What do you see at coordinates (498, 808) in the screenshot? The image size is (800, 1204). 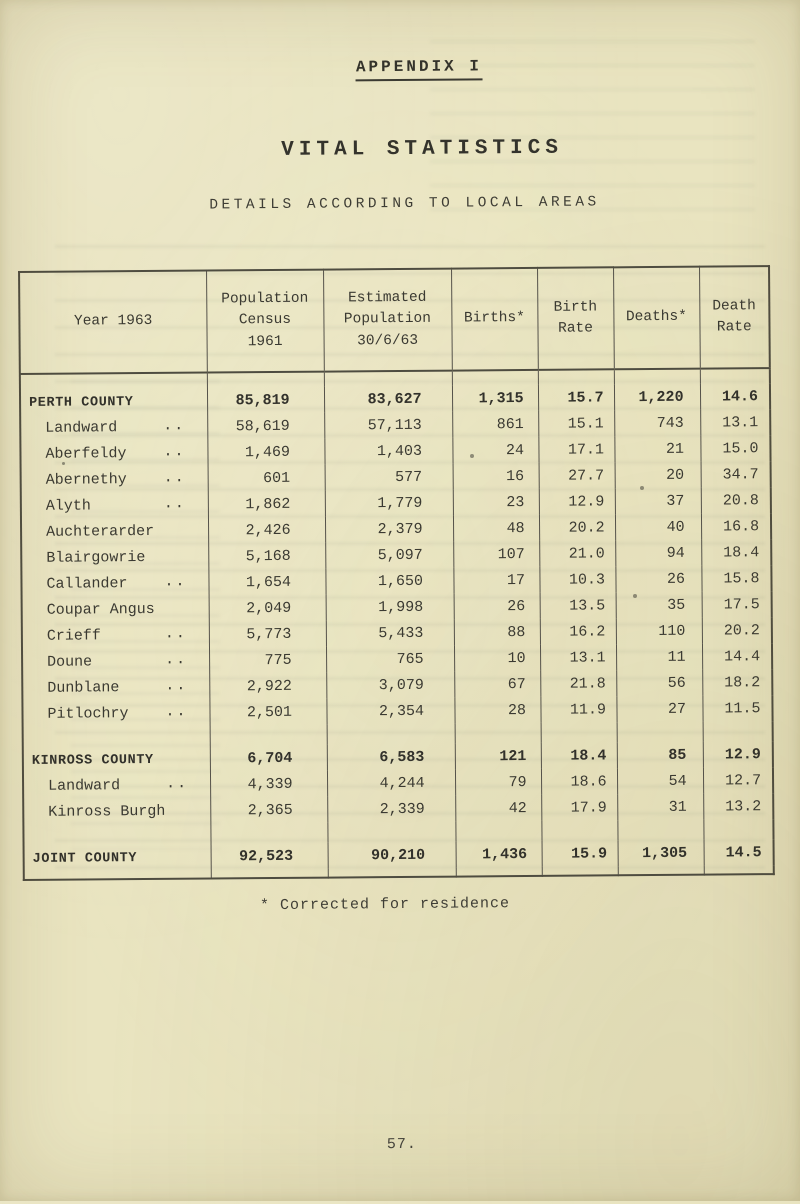 I see `births-cell: 42` at bounding box center [498, 808].